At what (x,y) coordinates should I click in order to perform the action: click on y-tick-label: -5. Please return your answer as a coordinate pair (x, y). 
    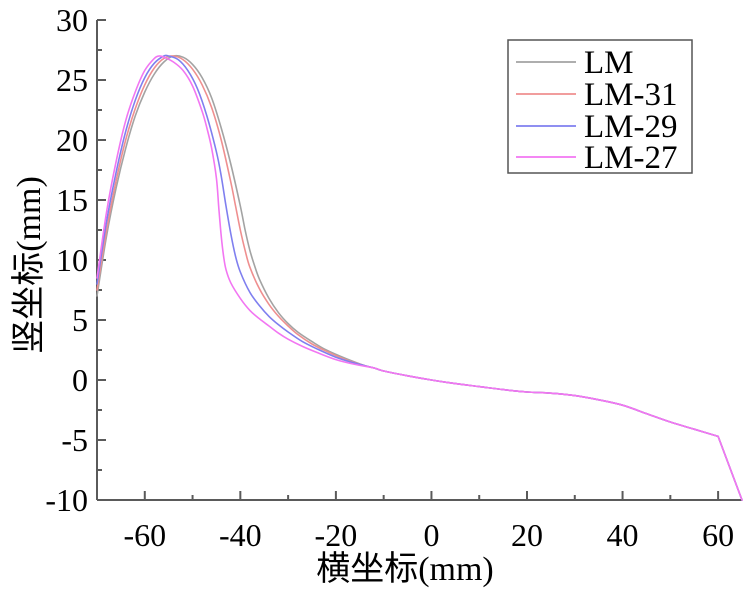
    Looking at the image, I should click on (74, 440).